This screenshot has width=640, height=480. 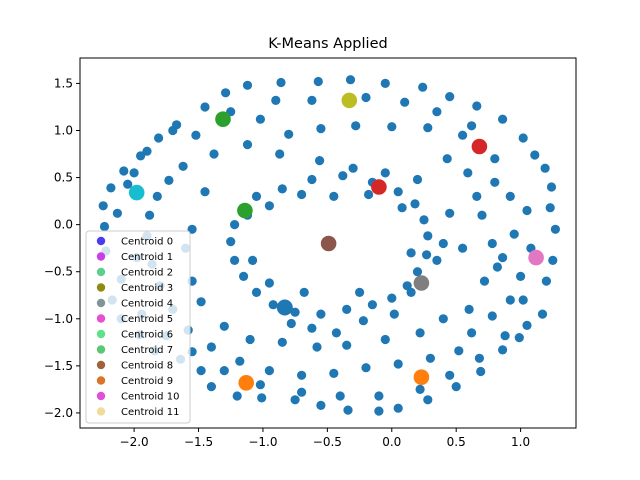 What do you see at coordinates (147, 319) in the screenshot?
I see `legend-label: Centroid 5` at bounding box center [147, 319].